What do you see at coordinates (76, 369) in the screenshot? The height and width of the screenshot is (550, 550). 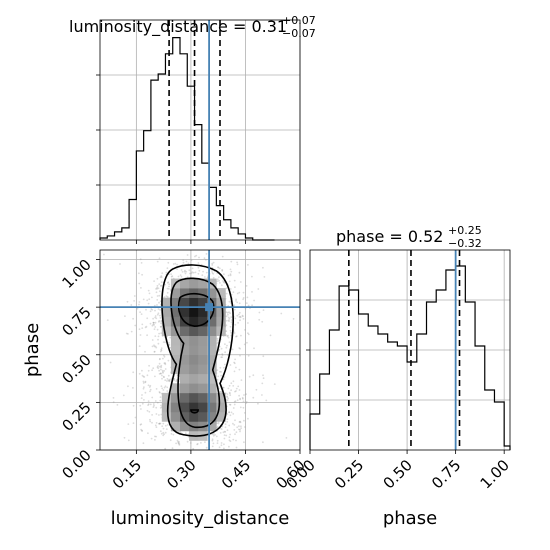 I see `tick-label-phase-y: 0.50` at bounding box center [76, 369].